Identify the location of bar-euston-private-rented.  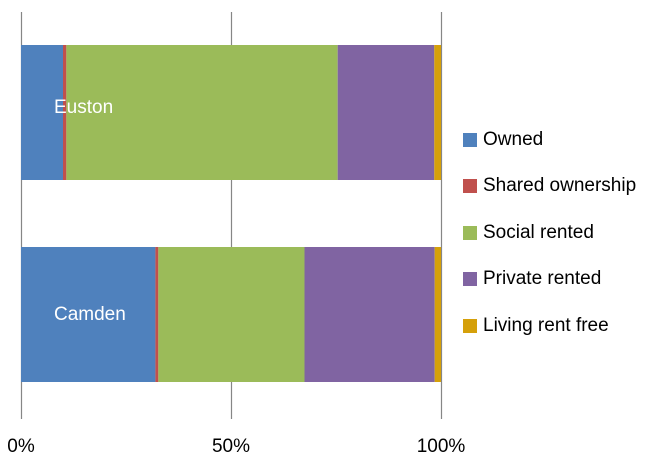
(386, 112).